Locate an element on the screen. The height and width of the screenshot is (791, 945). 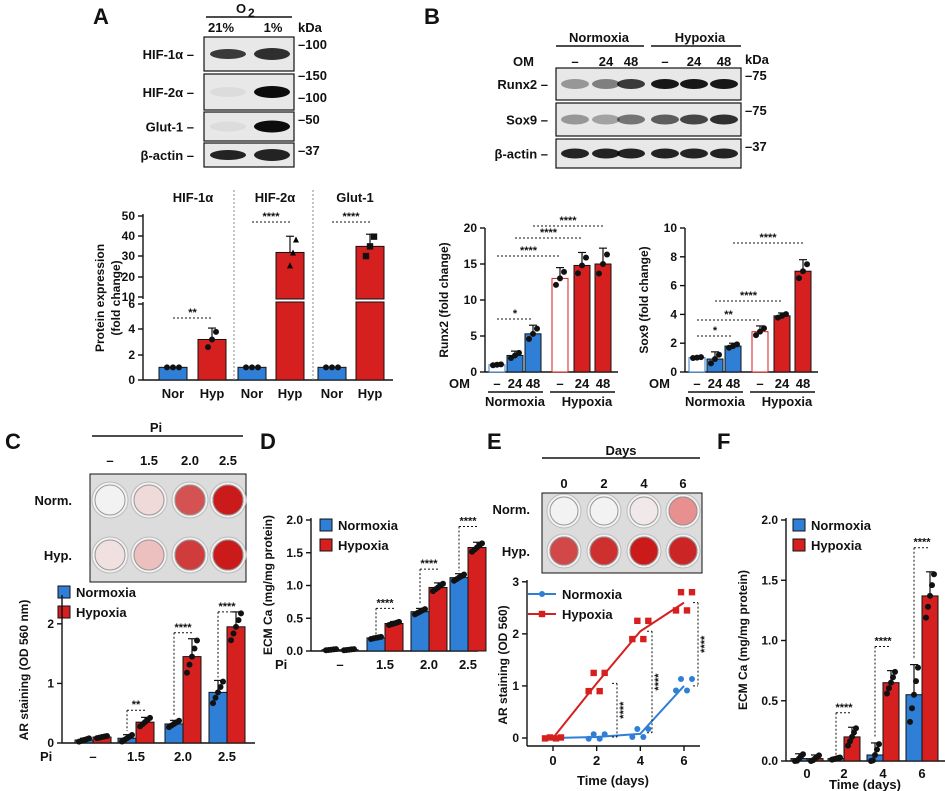
panel-b-lane-0: – is located at coordinates (574, 61).